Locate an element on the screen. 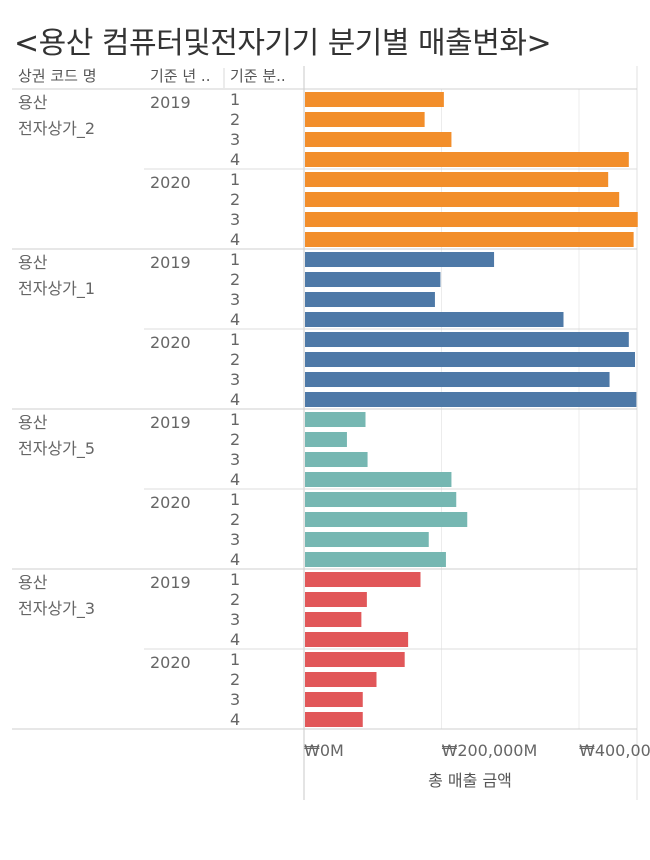 The width and height of the screenshot is (650, 860). x-tick-label: ₩400,000M is located at coordinates (614, 750).